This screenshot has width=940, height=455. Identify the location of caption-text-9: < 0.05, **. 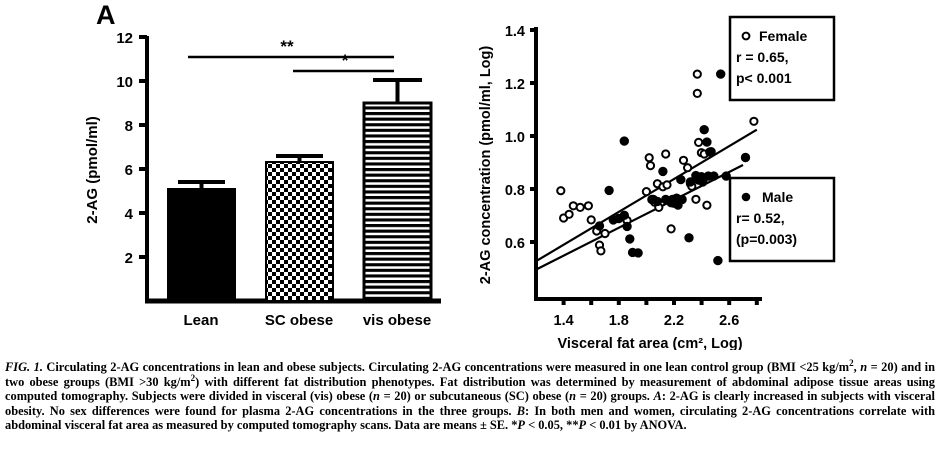
(551, 425).